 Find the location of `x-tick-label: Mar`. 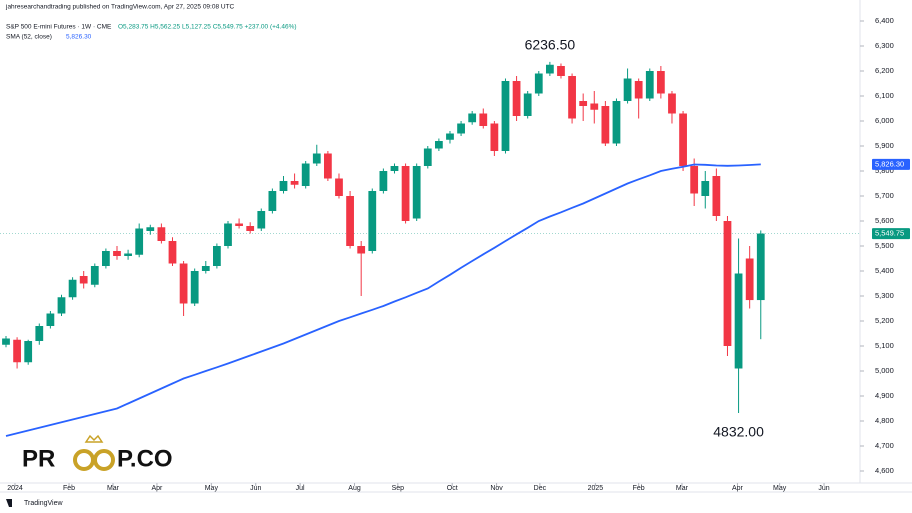

x-tick-label: Mar is located at coordinates (113, 488).